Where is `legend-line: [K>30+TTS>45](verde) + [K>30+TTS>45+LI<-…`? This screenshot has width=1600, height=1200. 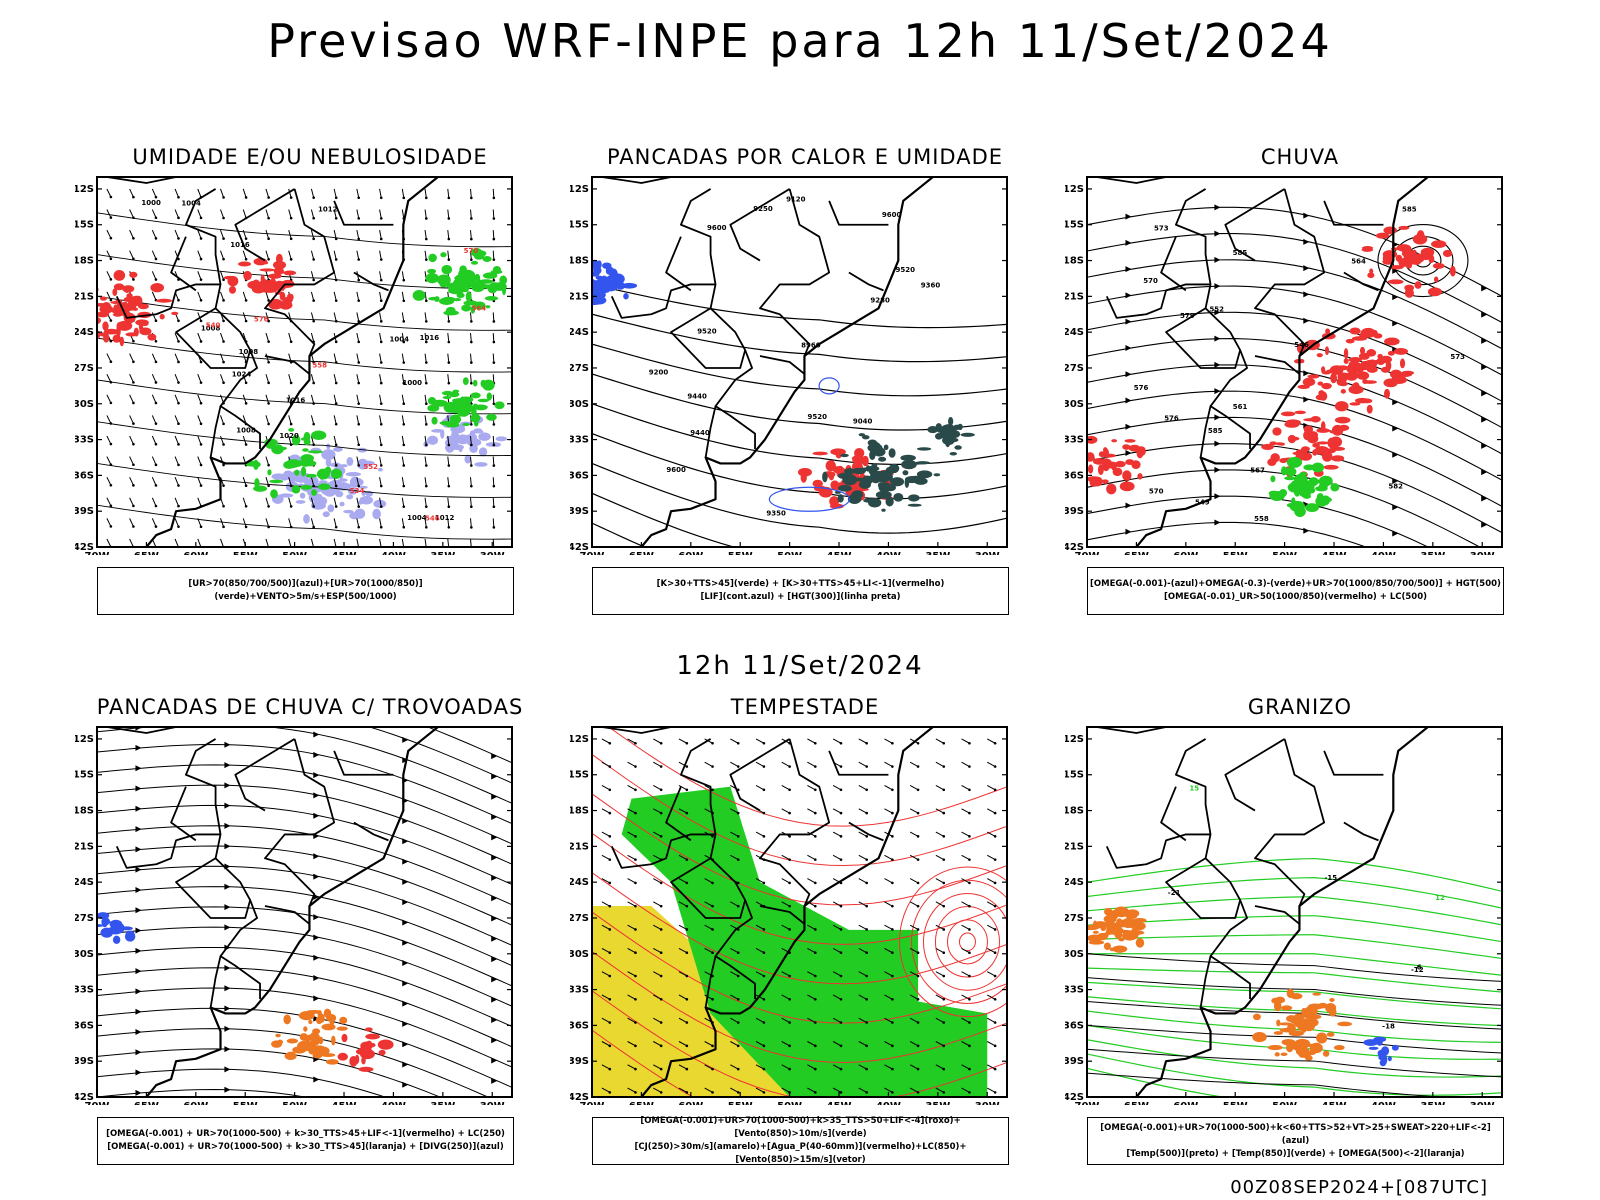
legend-line: [K>30+TTS>45](verde) + [K>30+TTS>45+LI<-… is located at coordinates (800, 584).